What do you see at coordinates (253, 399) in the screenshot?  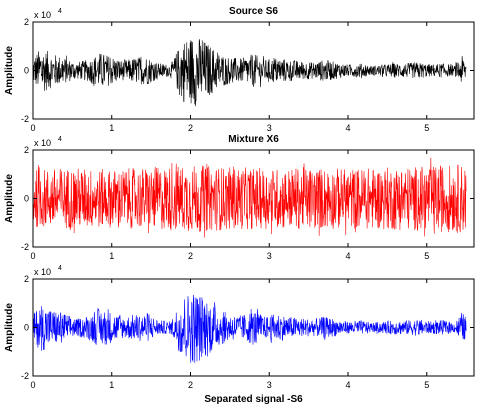 I see `x-axis-label: Separated signal -S6` at bounding box center [253, 399].